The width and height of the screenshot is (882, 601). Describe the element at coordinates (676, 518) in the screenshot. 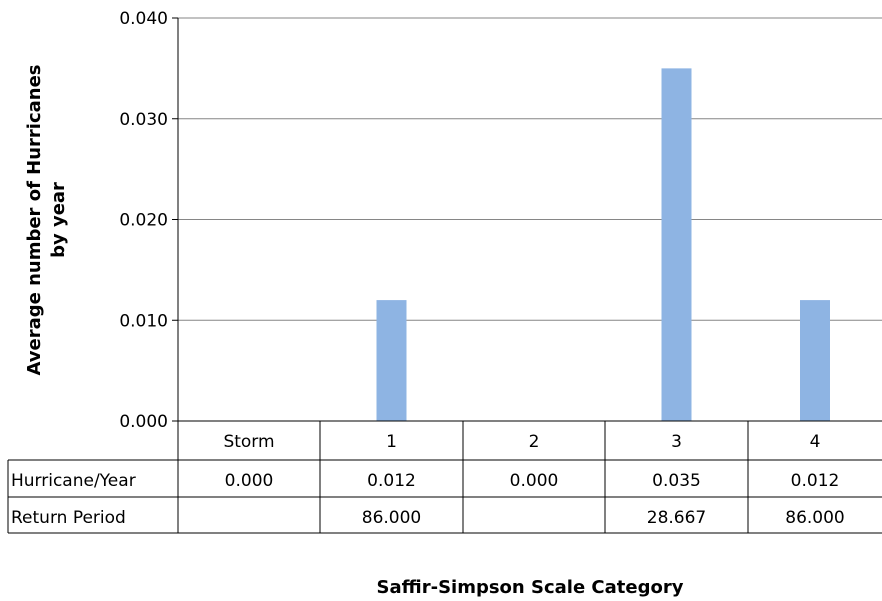

I see `table-cell: 28.667` at that location.